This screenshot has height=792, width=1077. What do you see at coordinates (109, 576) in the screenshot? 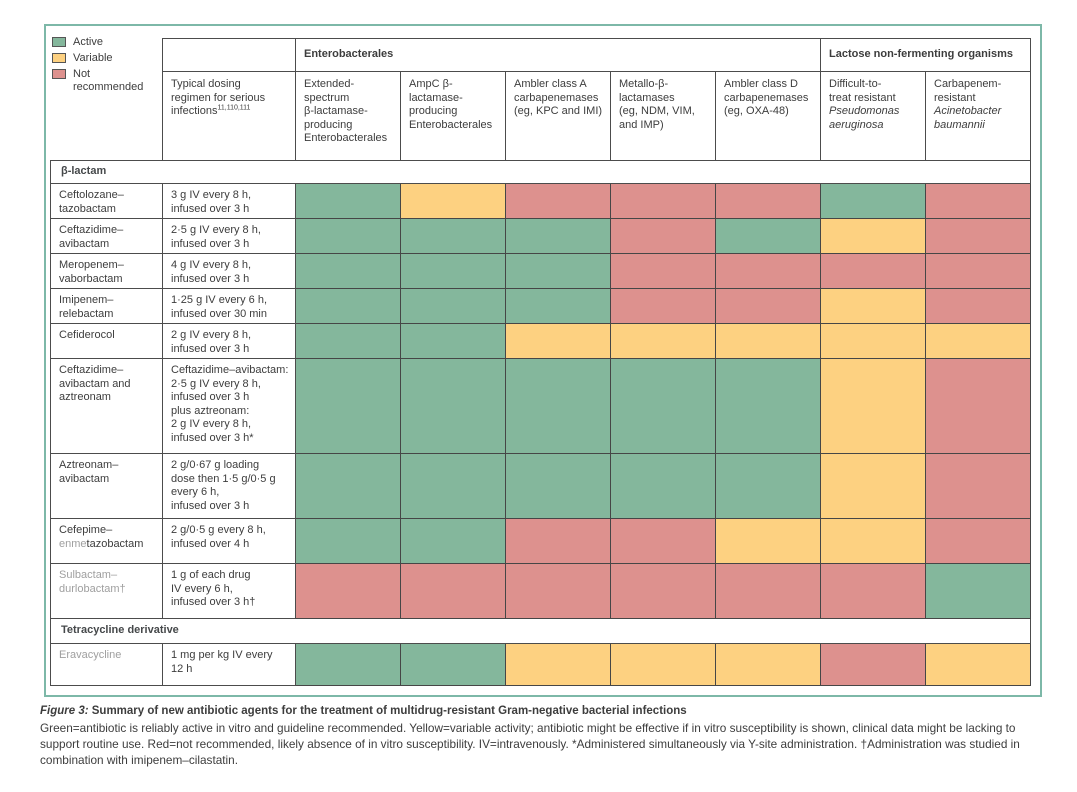
I see `drug-name-line: Sulbactam–` at bounding box center [109, 576].